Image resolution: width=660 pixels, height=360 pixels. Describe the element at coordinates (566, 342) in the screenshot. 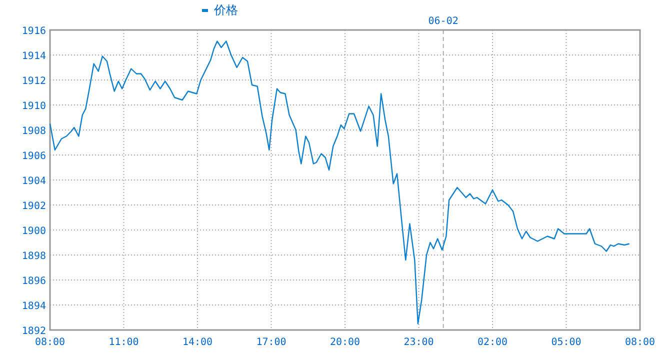

I see `x-tick-label: 05:00` at that location.